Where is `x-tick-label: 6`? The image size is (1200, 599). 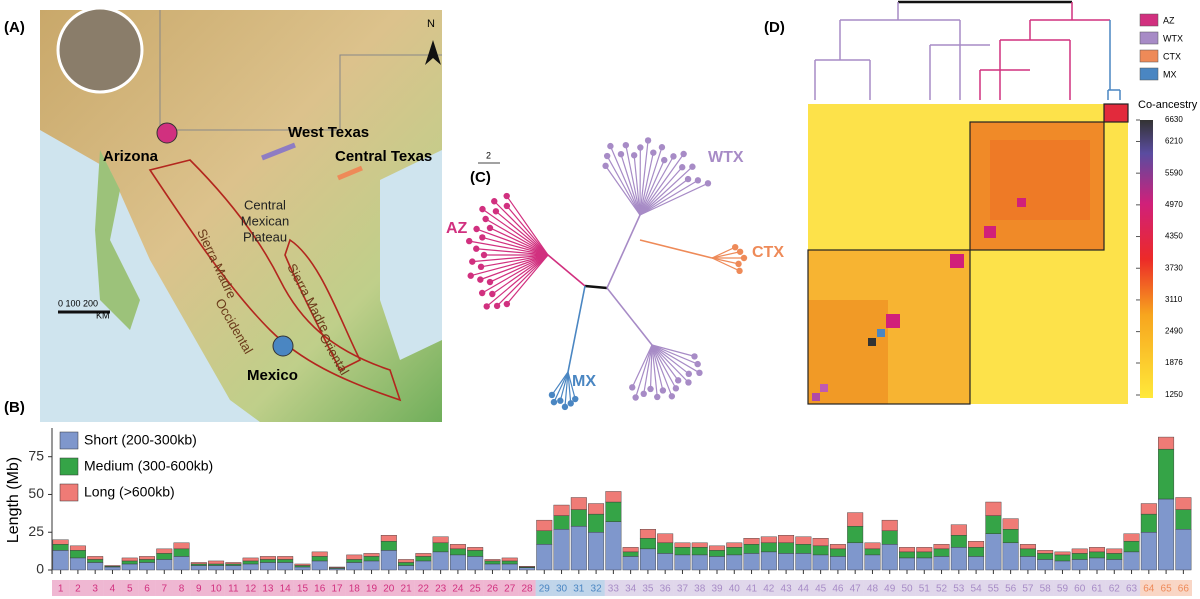
x-tick-label: 6 is located at coordinates (147, 589).